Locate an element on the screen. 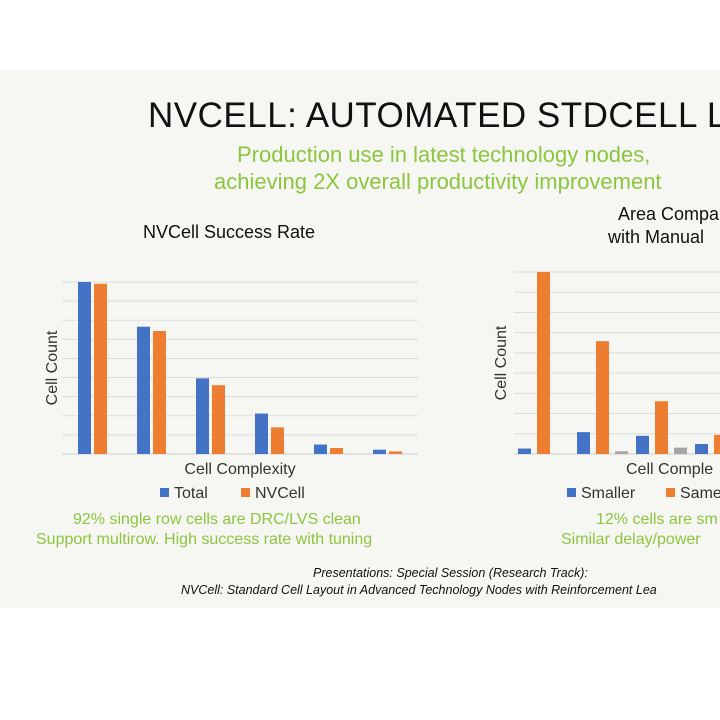 This screenshot has height=720, width=720. right-chart-title-line-2: with Manual is located at coordinates (656, 237).